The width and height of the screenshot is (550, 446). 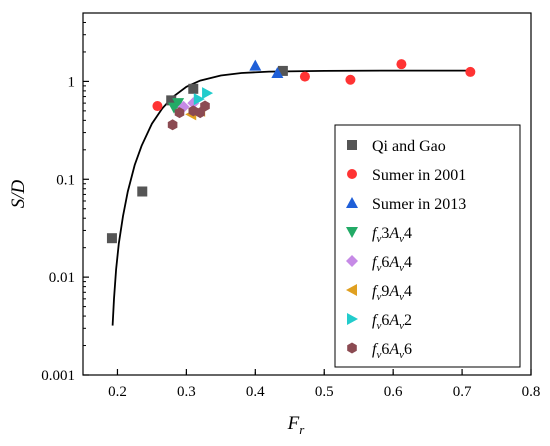 I want to click on x-tick-label: 0.4, so click(x=255, y=392).